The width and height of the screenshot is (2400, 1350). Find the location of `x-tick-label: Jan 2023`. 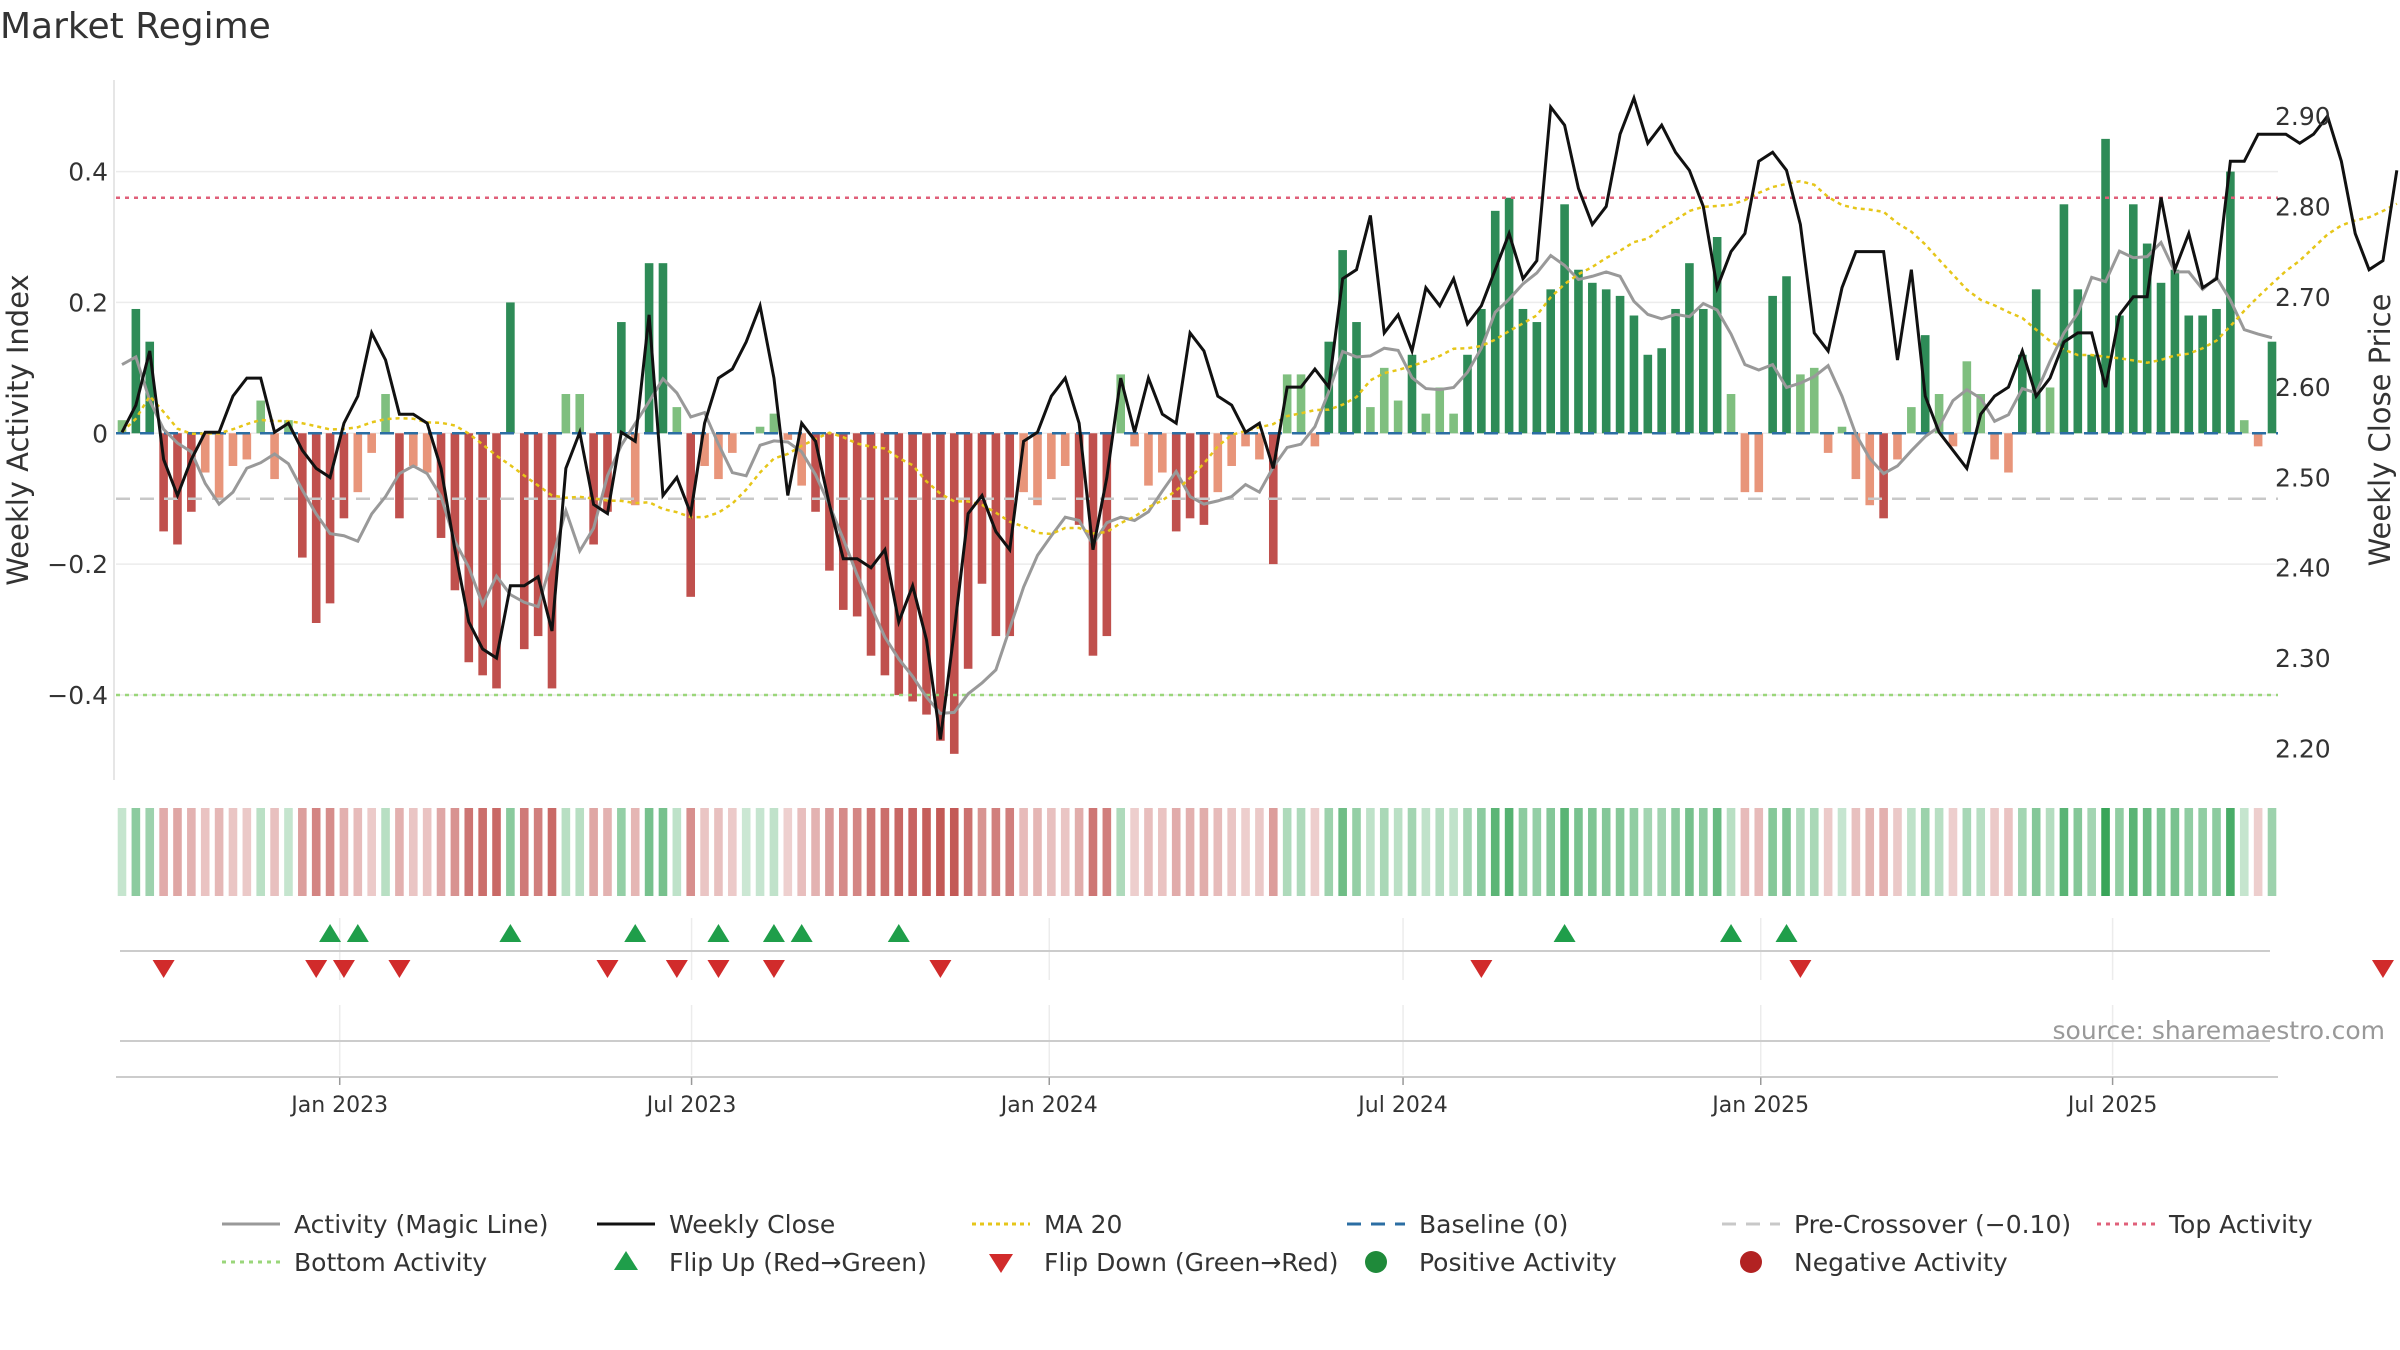

x-tick-label: Jan 2023 is located at coordinates (338, 1105).